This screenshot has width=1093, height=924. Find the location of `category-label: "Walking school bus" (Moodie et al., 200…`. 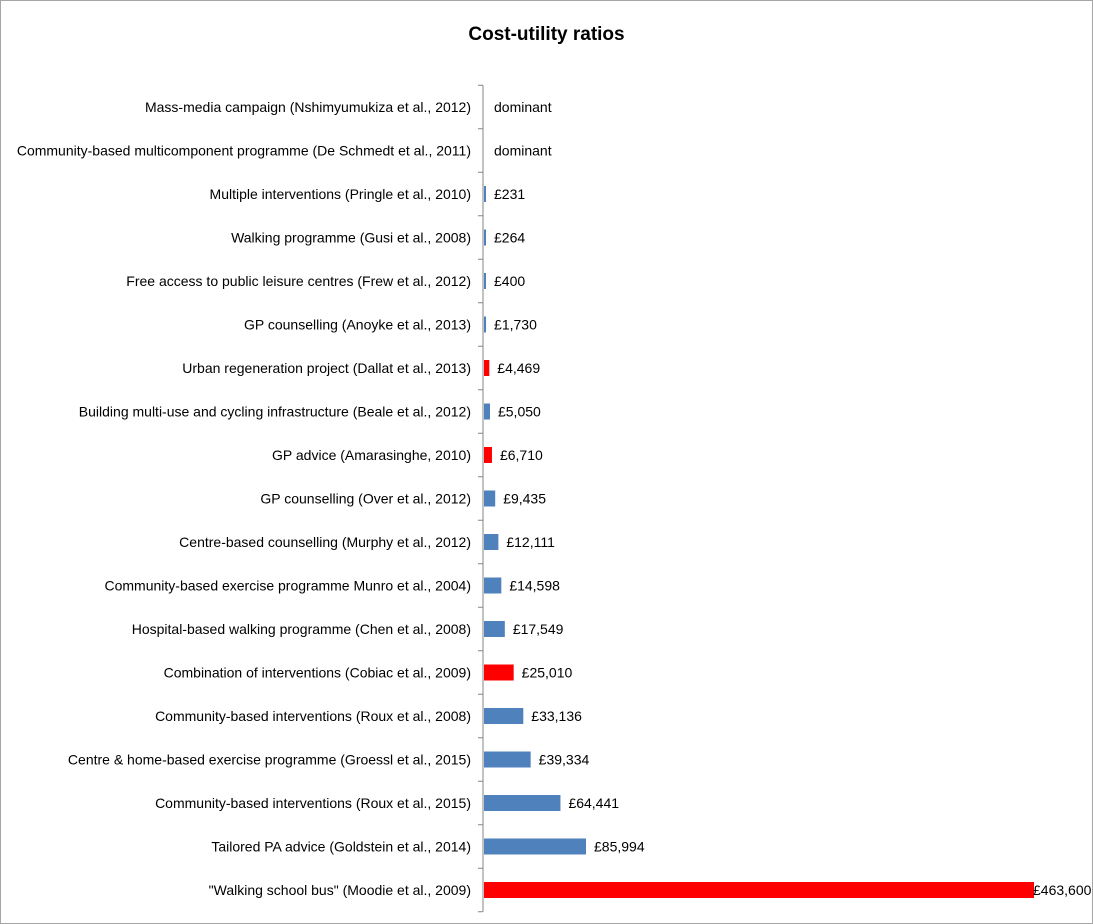

category-label: "Walking school bus" (Moodie et al., 200… is located at coordinates (340, 890).